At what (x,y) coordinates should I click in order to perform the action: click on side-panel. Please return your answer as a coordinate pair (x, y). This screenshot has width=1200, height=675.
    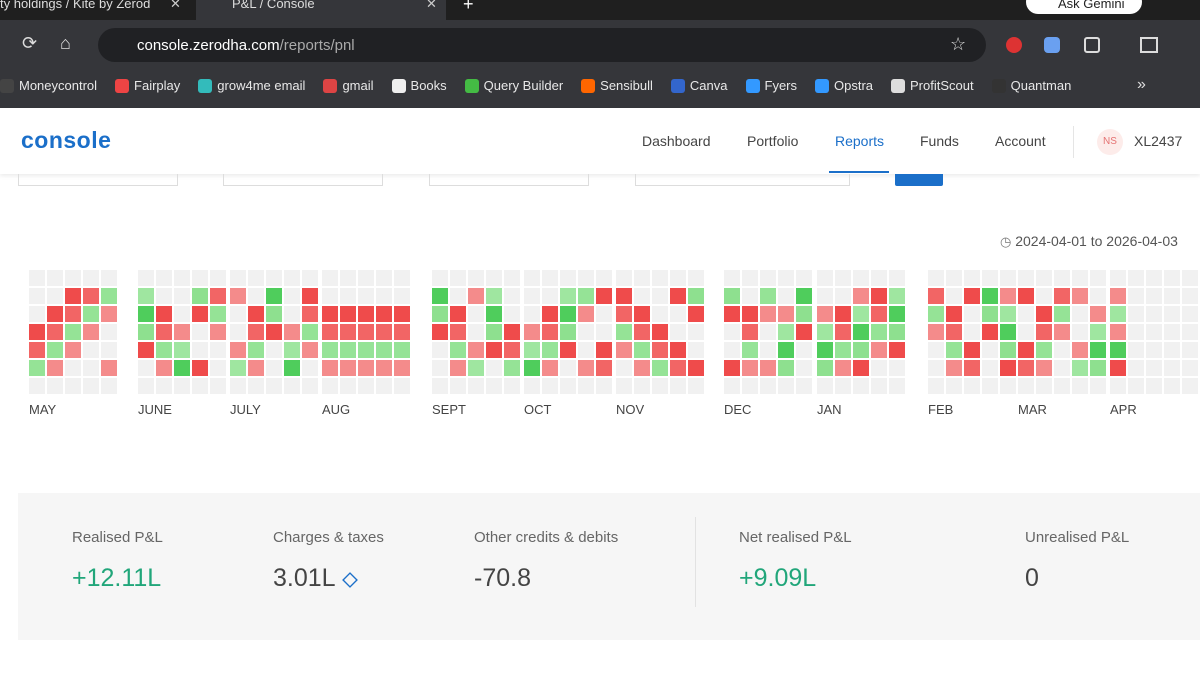
    Looking at the image, I should click on (1149, 45).